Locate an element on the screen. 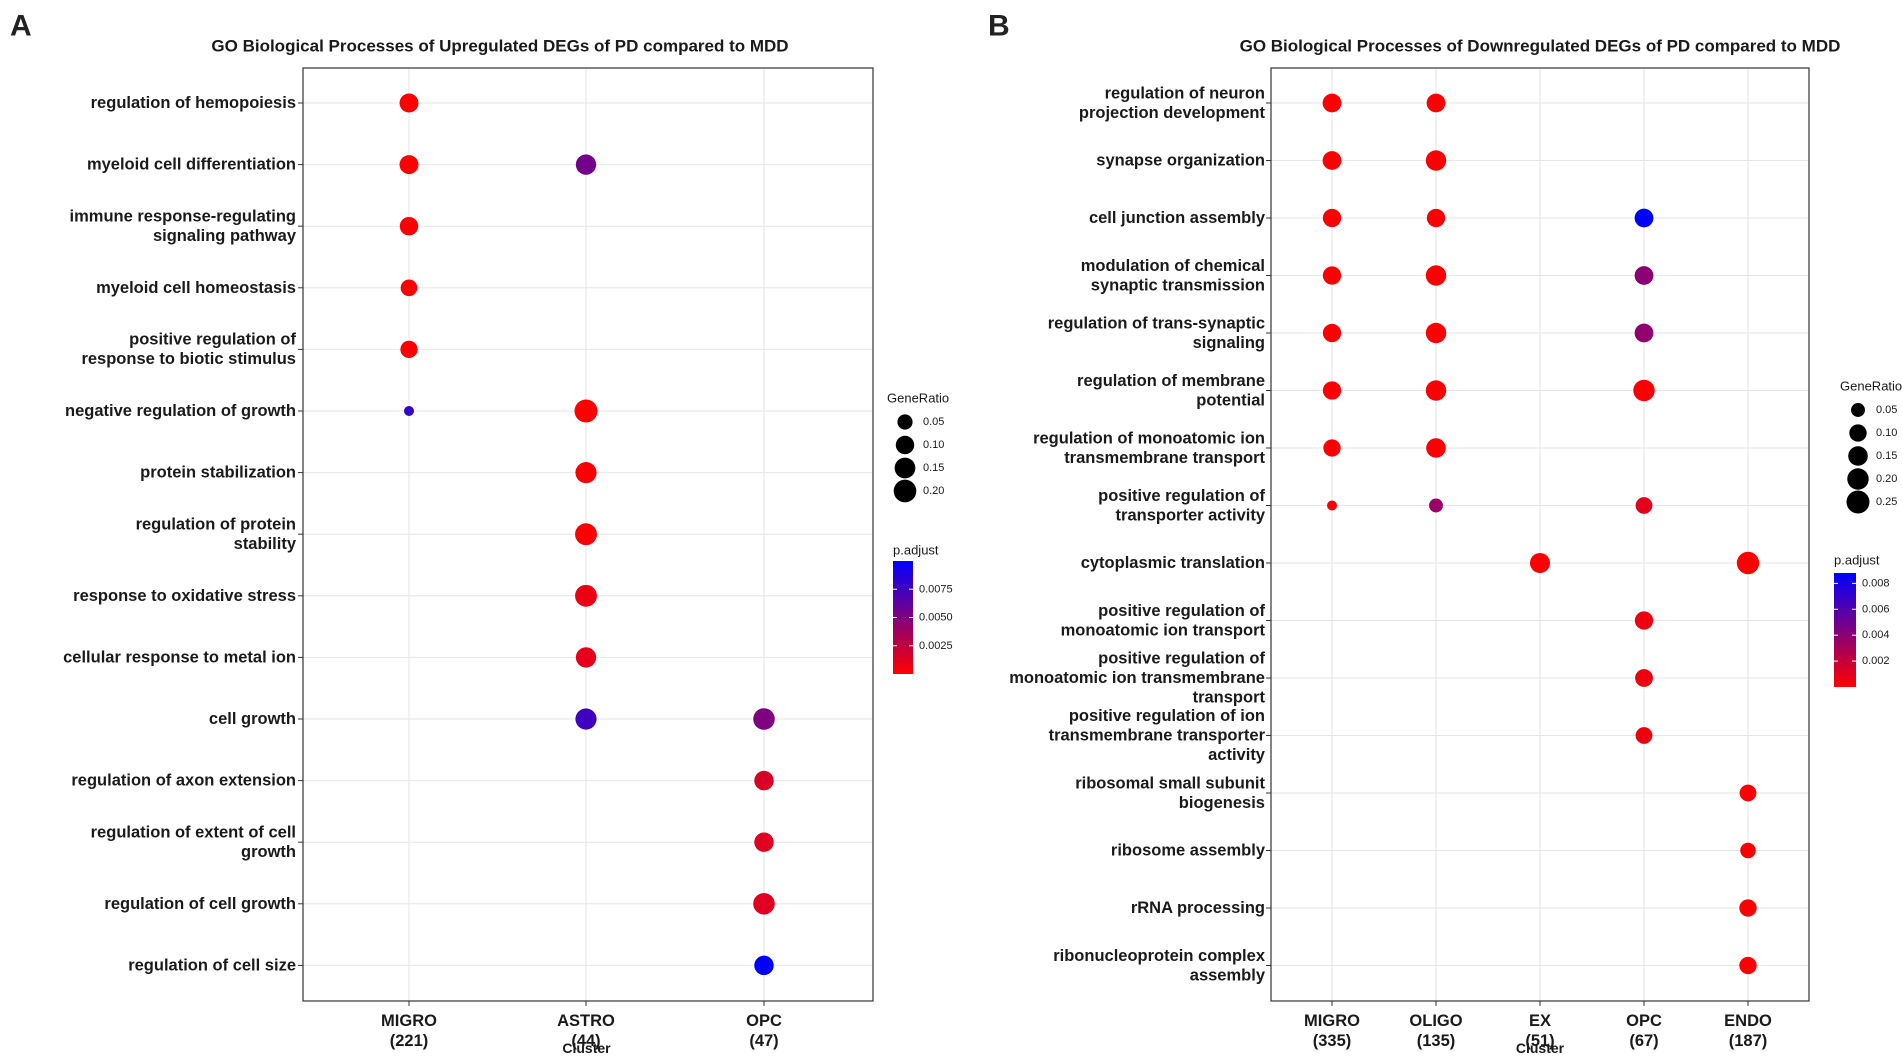  y-tick-label: cellular response to metal ion is located at coordinates (179, 657).